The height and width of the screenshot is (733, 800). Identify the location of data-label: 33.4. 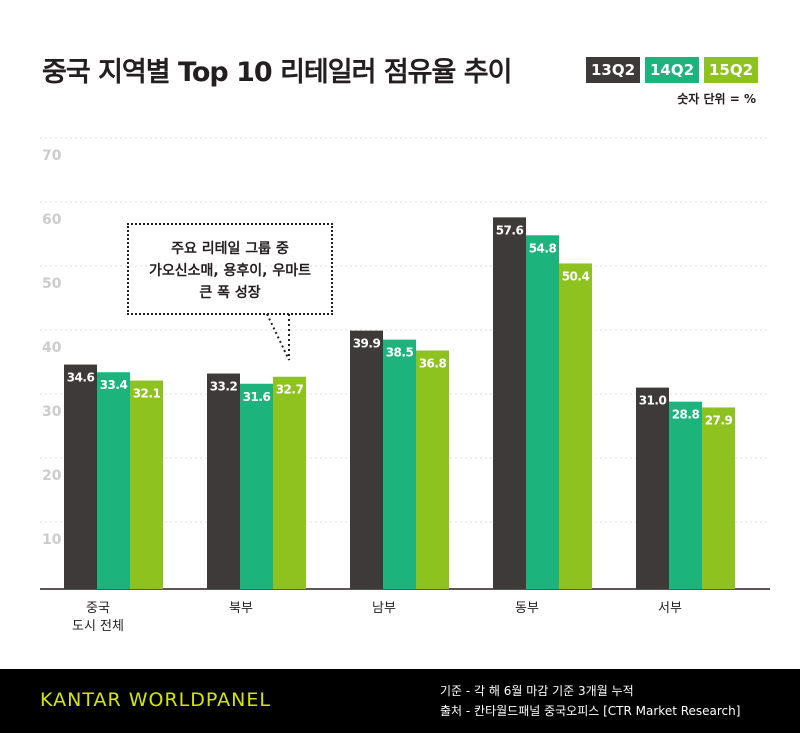
(114, 385).